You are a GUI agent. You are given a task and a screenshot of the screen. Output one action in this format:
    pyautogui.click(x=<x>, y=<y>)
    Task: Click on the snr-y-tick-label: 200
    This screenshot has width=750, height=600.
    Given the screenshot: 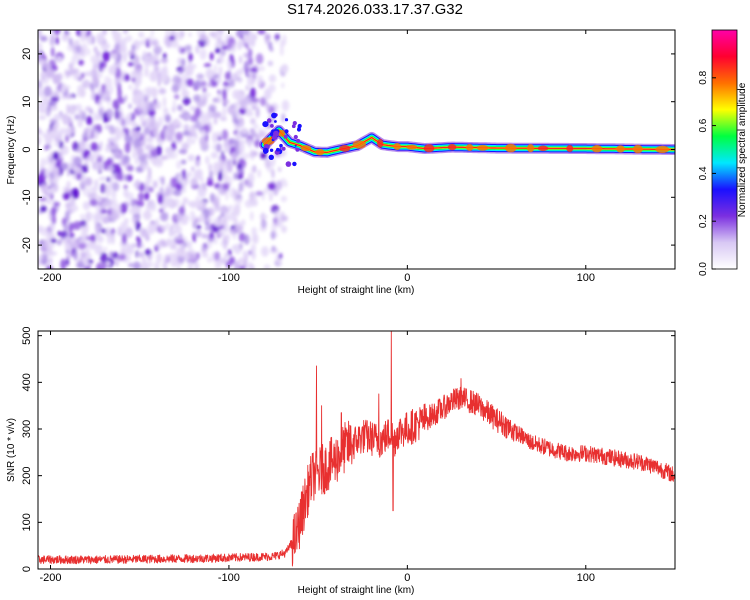 What is the action you would take?
    pyautogui.click(x=27, y=475)
    